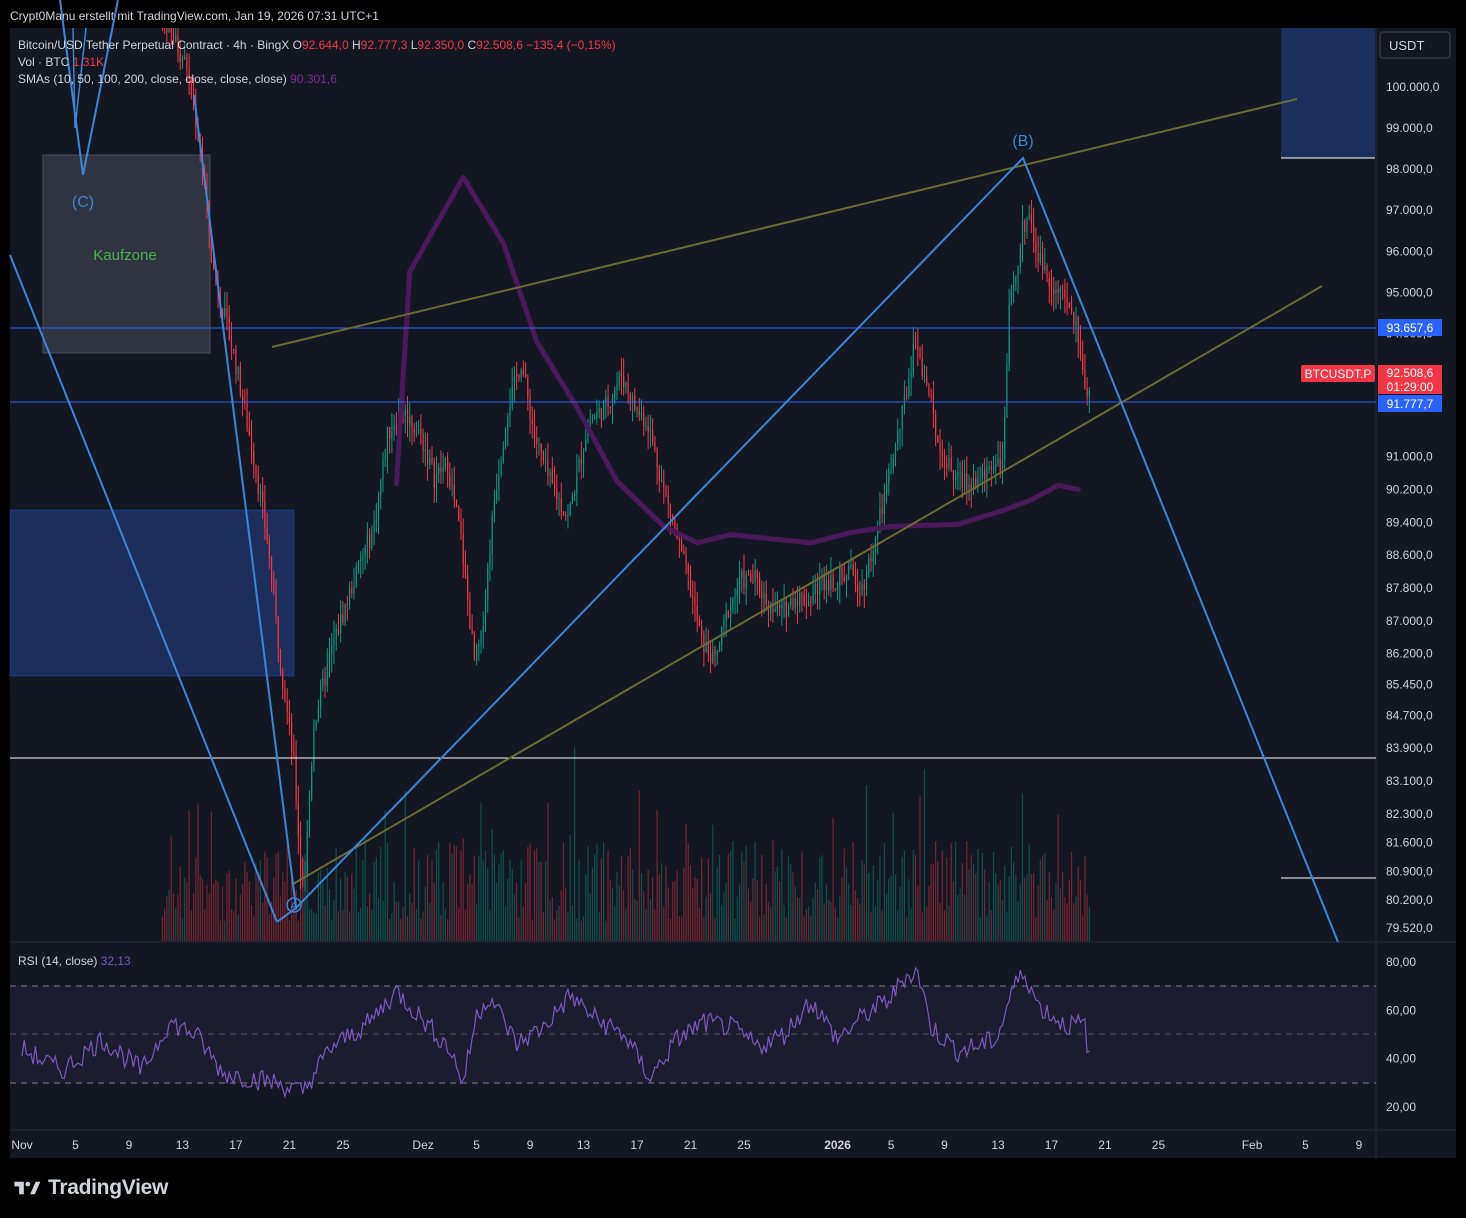  What do you see at coordinates (89, 88) in the screenshot?
I see `wave-c-lines` at bounding box center [89, 88].